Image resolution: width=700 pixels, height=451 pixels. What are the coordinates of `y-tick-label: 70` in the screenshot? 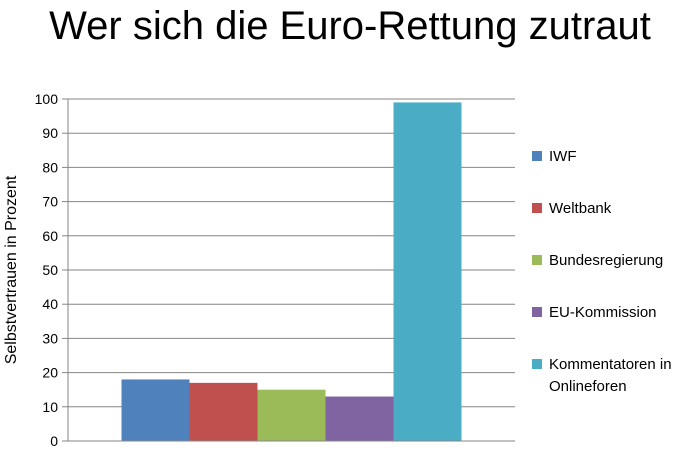 It's located at (50, 202).